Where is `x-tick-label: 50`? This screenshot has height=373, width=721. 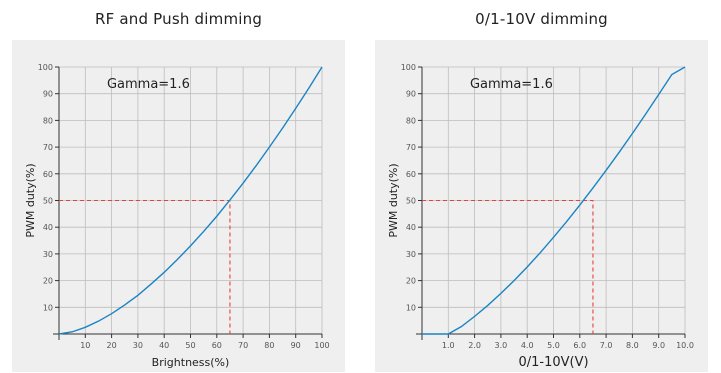
x-tick-label: 50 is located at coordinates (190, 345).